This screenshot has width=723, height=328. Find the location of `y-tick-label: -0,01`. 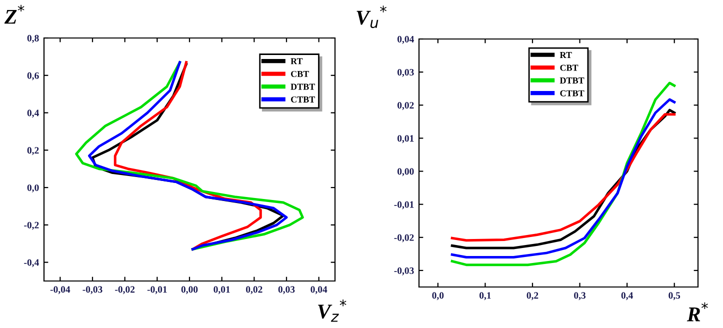

y-tick-label: -0,01 is located at coordinates (404, 205).